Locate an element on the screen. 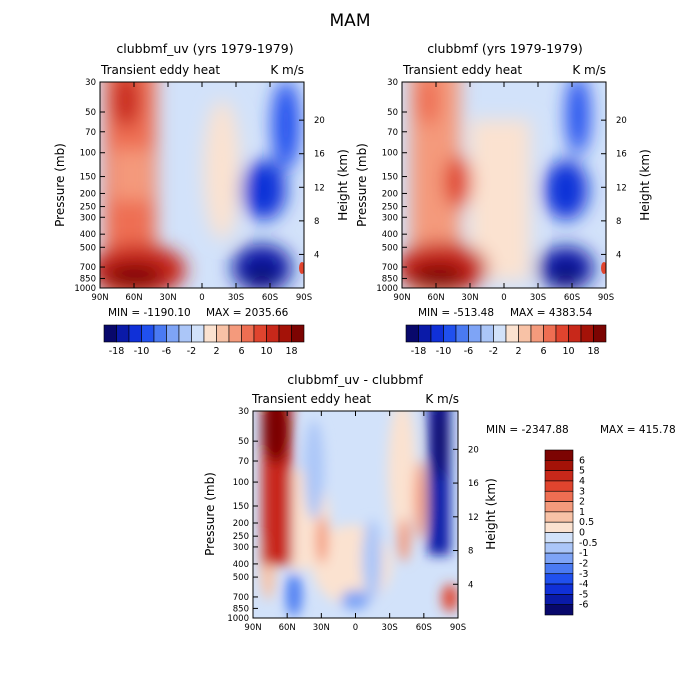  panel-1-ylabel: Pressure (mb) is located at coordinates (60, 185).